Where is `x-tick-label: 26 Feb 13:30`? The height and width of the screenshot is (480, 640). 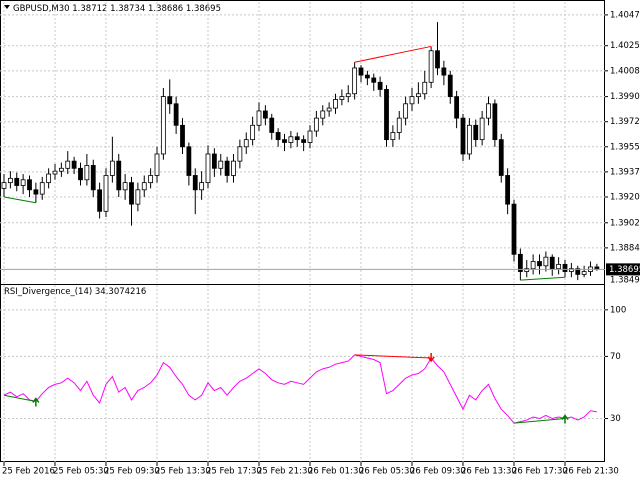
x-tick-label: 26 Feb 13:30 is located at coordinates (489, 472).